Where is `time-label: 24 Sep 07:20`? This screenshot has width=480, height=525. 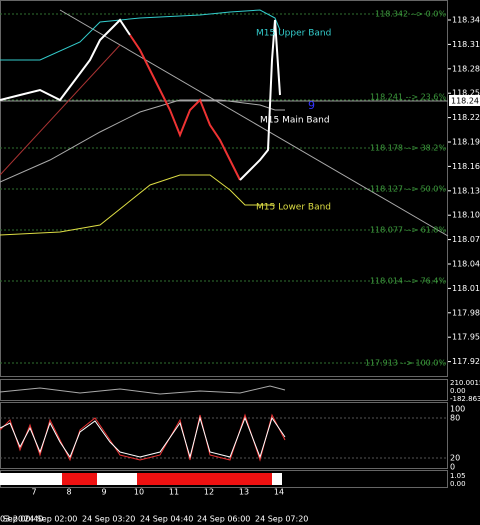
time-label: 24 Sep 07:20 is located at coordinates (281, 519).